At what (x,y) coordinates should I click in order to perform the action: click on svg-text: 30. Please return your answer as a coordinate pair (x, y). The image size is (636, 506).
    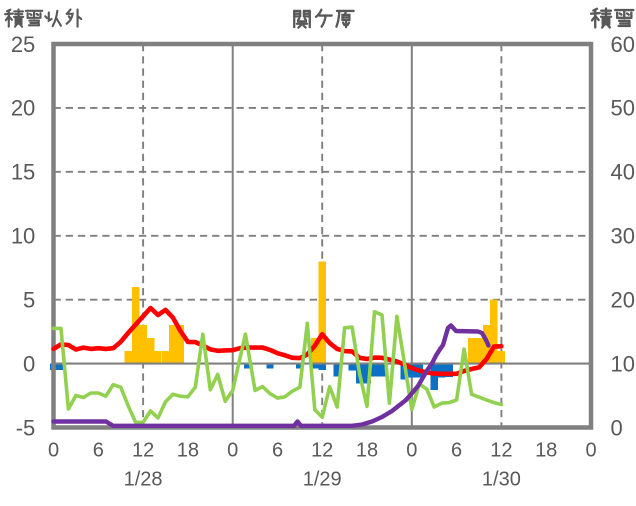
    Looking at the image, I should click on (623, 236).